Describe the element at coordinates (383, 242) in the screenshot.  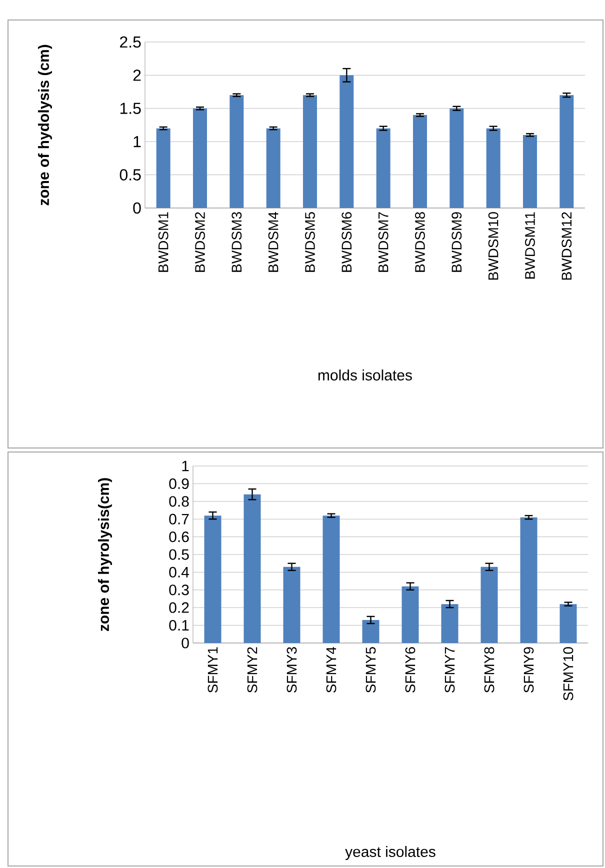
I see `x-tick-label: BWDSM7` at that location.